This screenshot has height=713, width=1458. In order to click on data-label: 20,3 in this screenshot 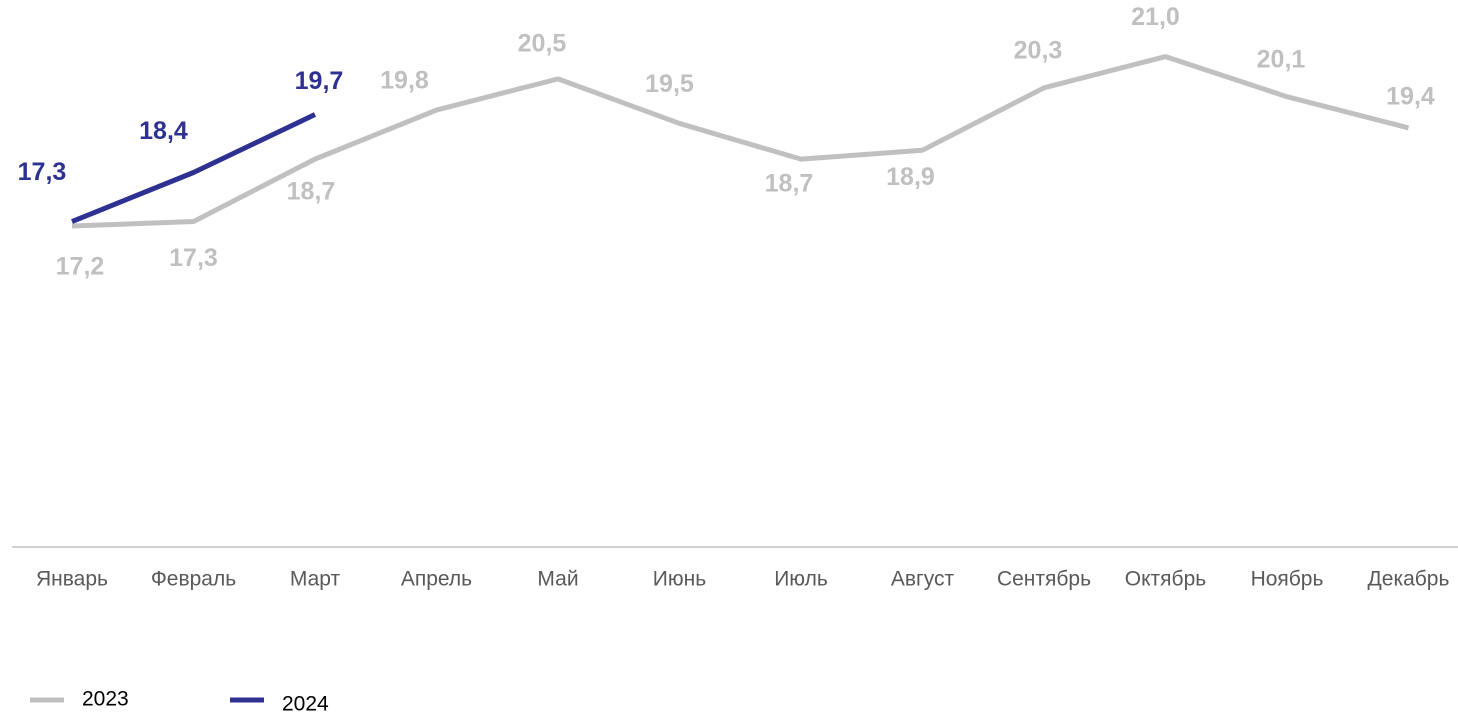, I will do `click(1038, 50)`.